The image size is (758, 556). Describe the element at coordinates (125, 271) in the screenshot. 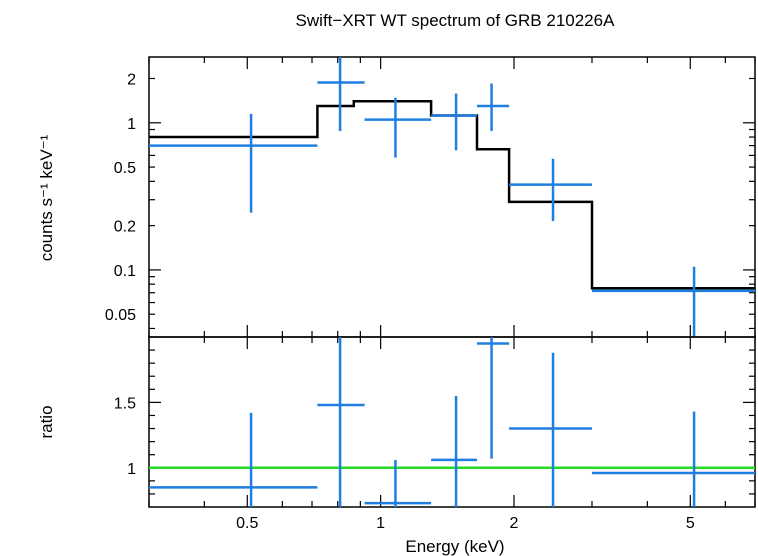

I see `y-tick-label-spectrum: 0.1` at that location.